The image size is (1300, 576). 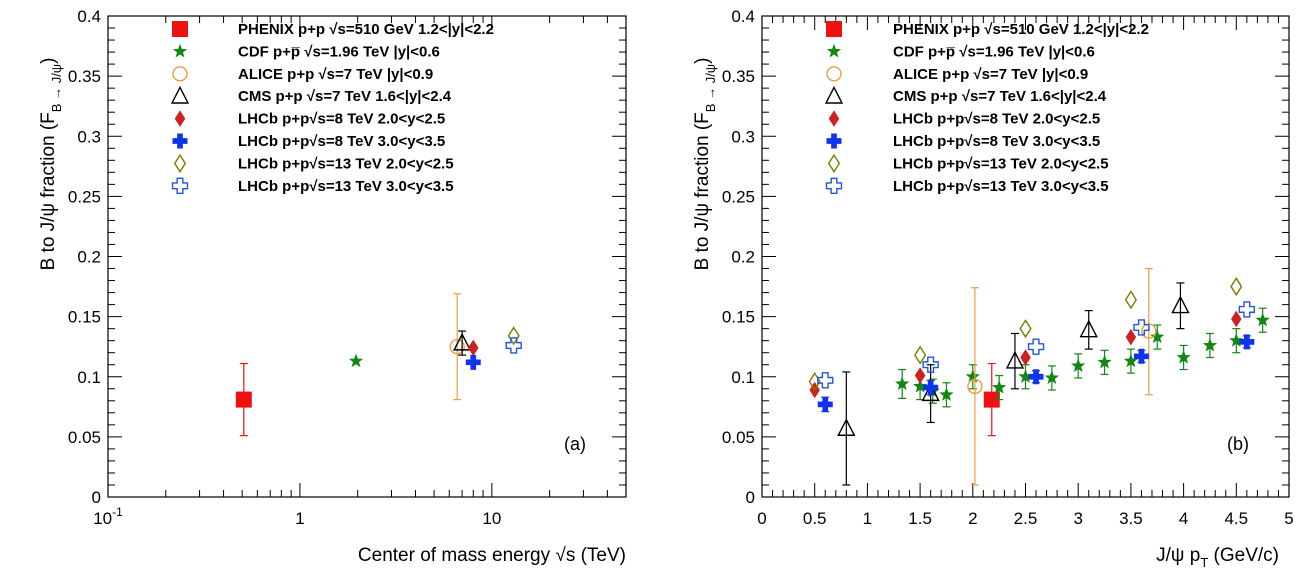 What do you see at coordinates (743, 16) in the screenshot?
I see `y-tick-label: 0.4` at bounding box center [743, 16].